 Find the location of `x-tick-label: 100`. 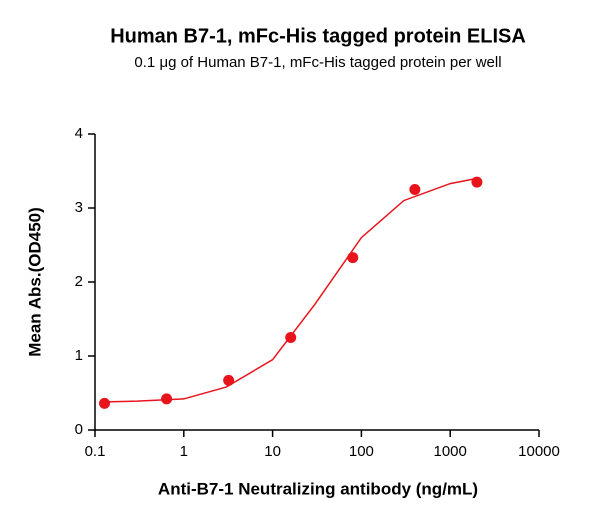

x-tick-label: 100 is located at coordinates (361, 451).